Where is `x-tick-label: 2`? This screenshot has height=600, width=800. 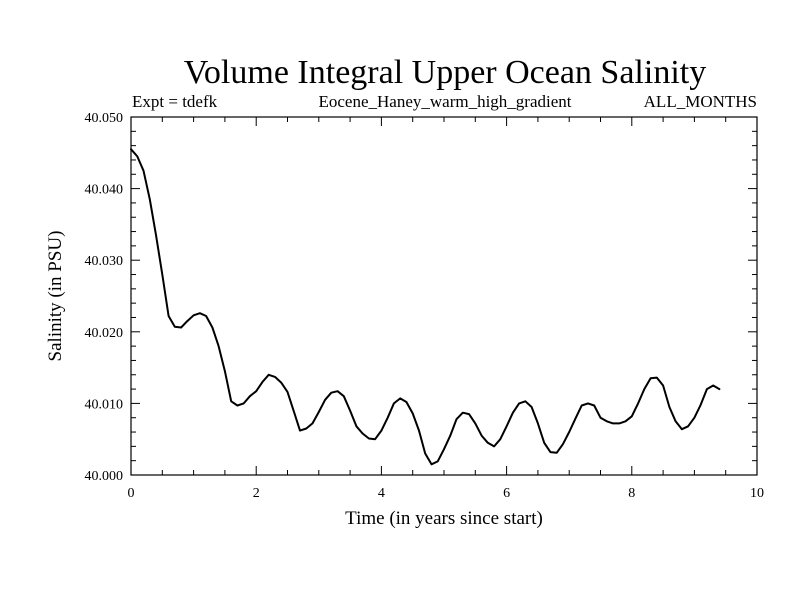 x-tick-label: 2 is located at coordinates (256, 493).